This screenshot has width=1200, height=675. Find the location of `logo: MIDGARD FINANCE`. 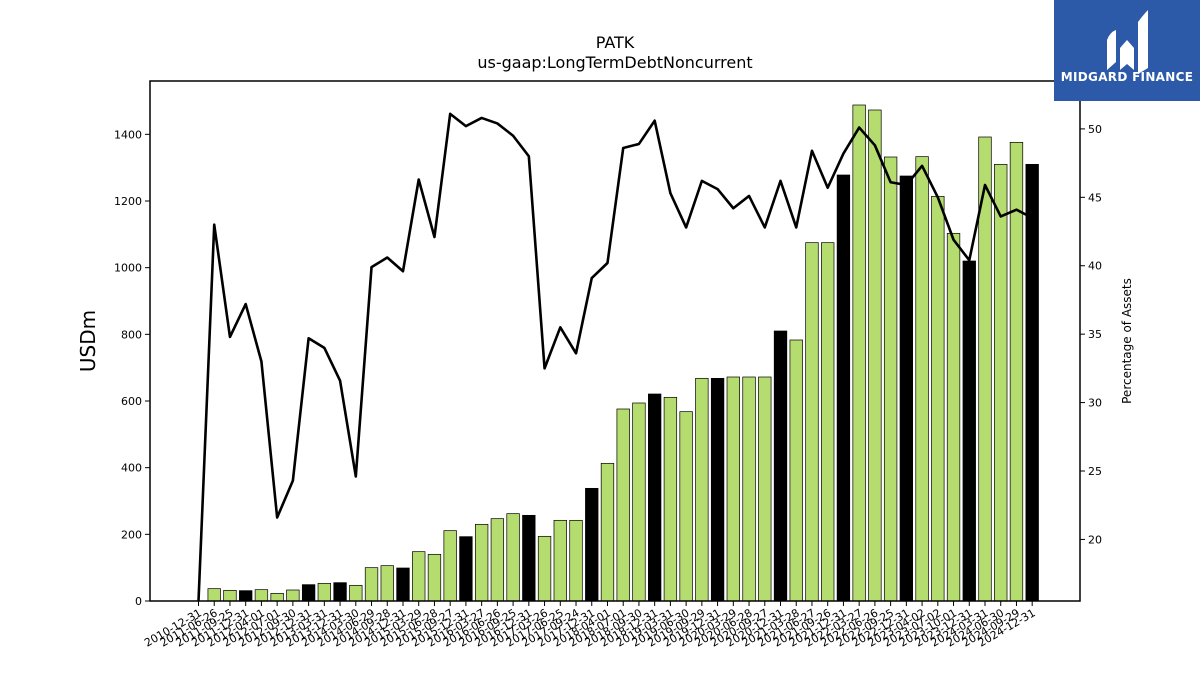

logo: MIDGARD FINANCE is located at coordinates (1127, 50).